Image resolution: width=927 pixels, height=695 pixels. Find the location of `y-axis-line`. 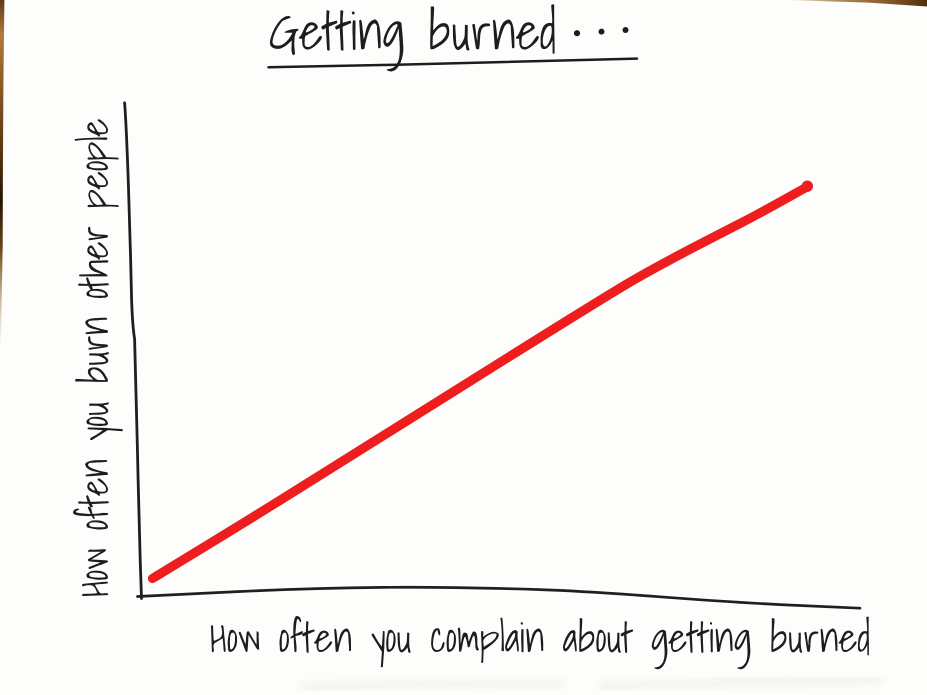

y-axis-line is located at coordinates (133, 350).